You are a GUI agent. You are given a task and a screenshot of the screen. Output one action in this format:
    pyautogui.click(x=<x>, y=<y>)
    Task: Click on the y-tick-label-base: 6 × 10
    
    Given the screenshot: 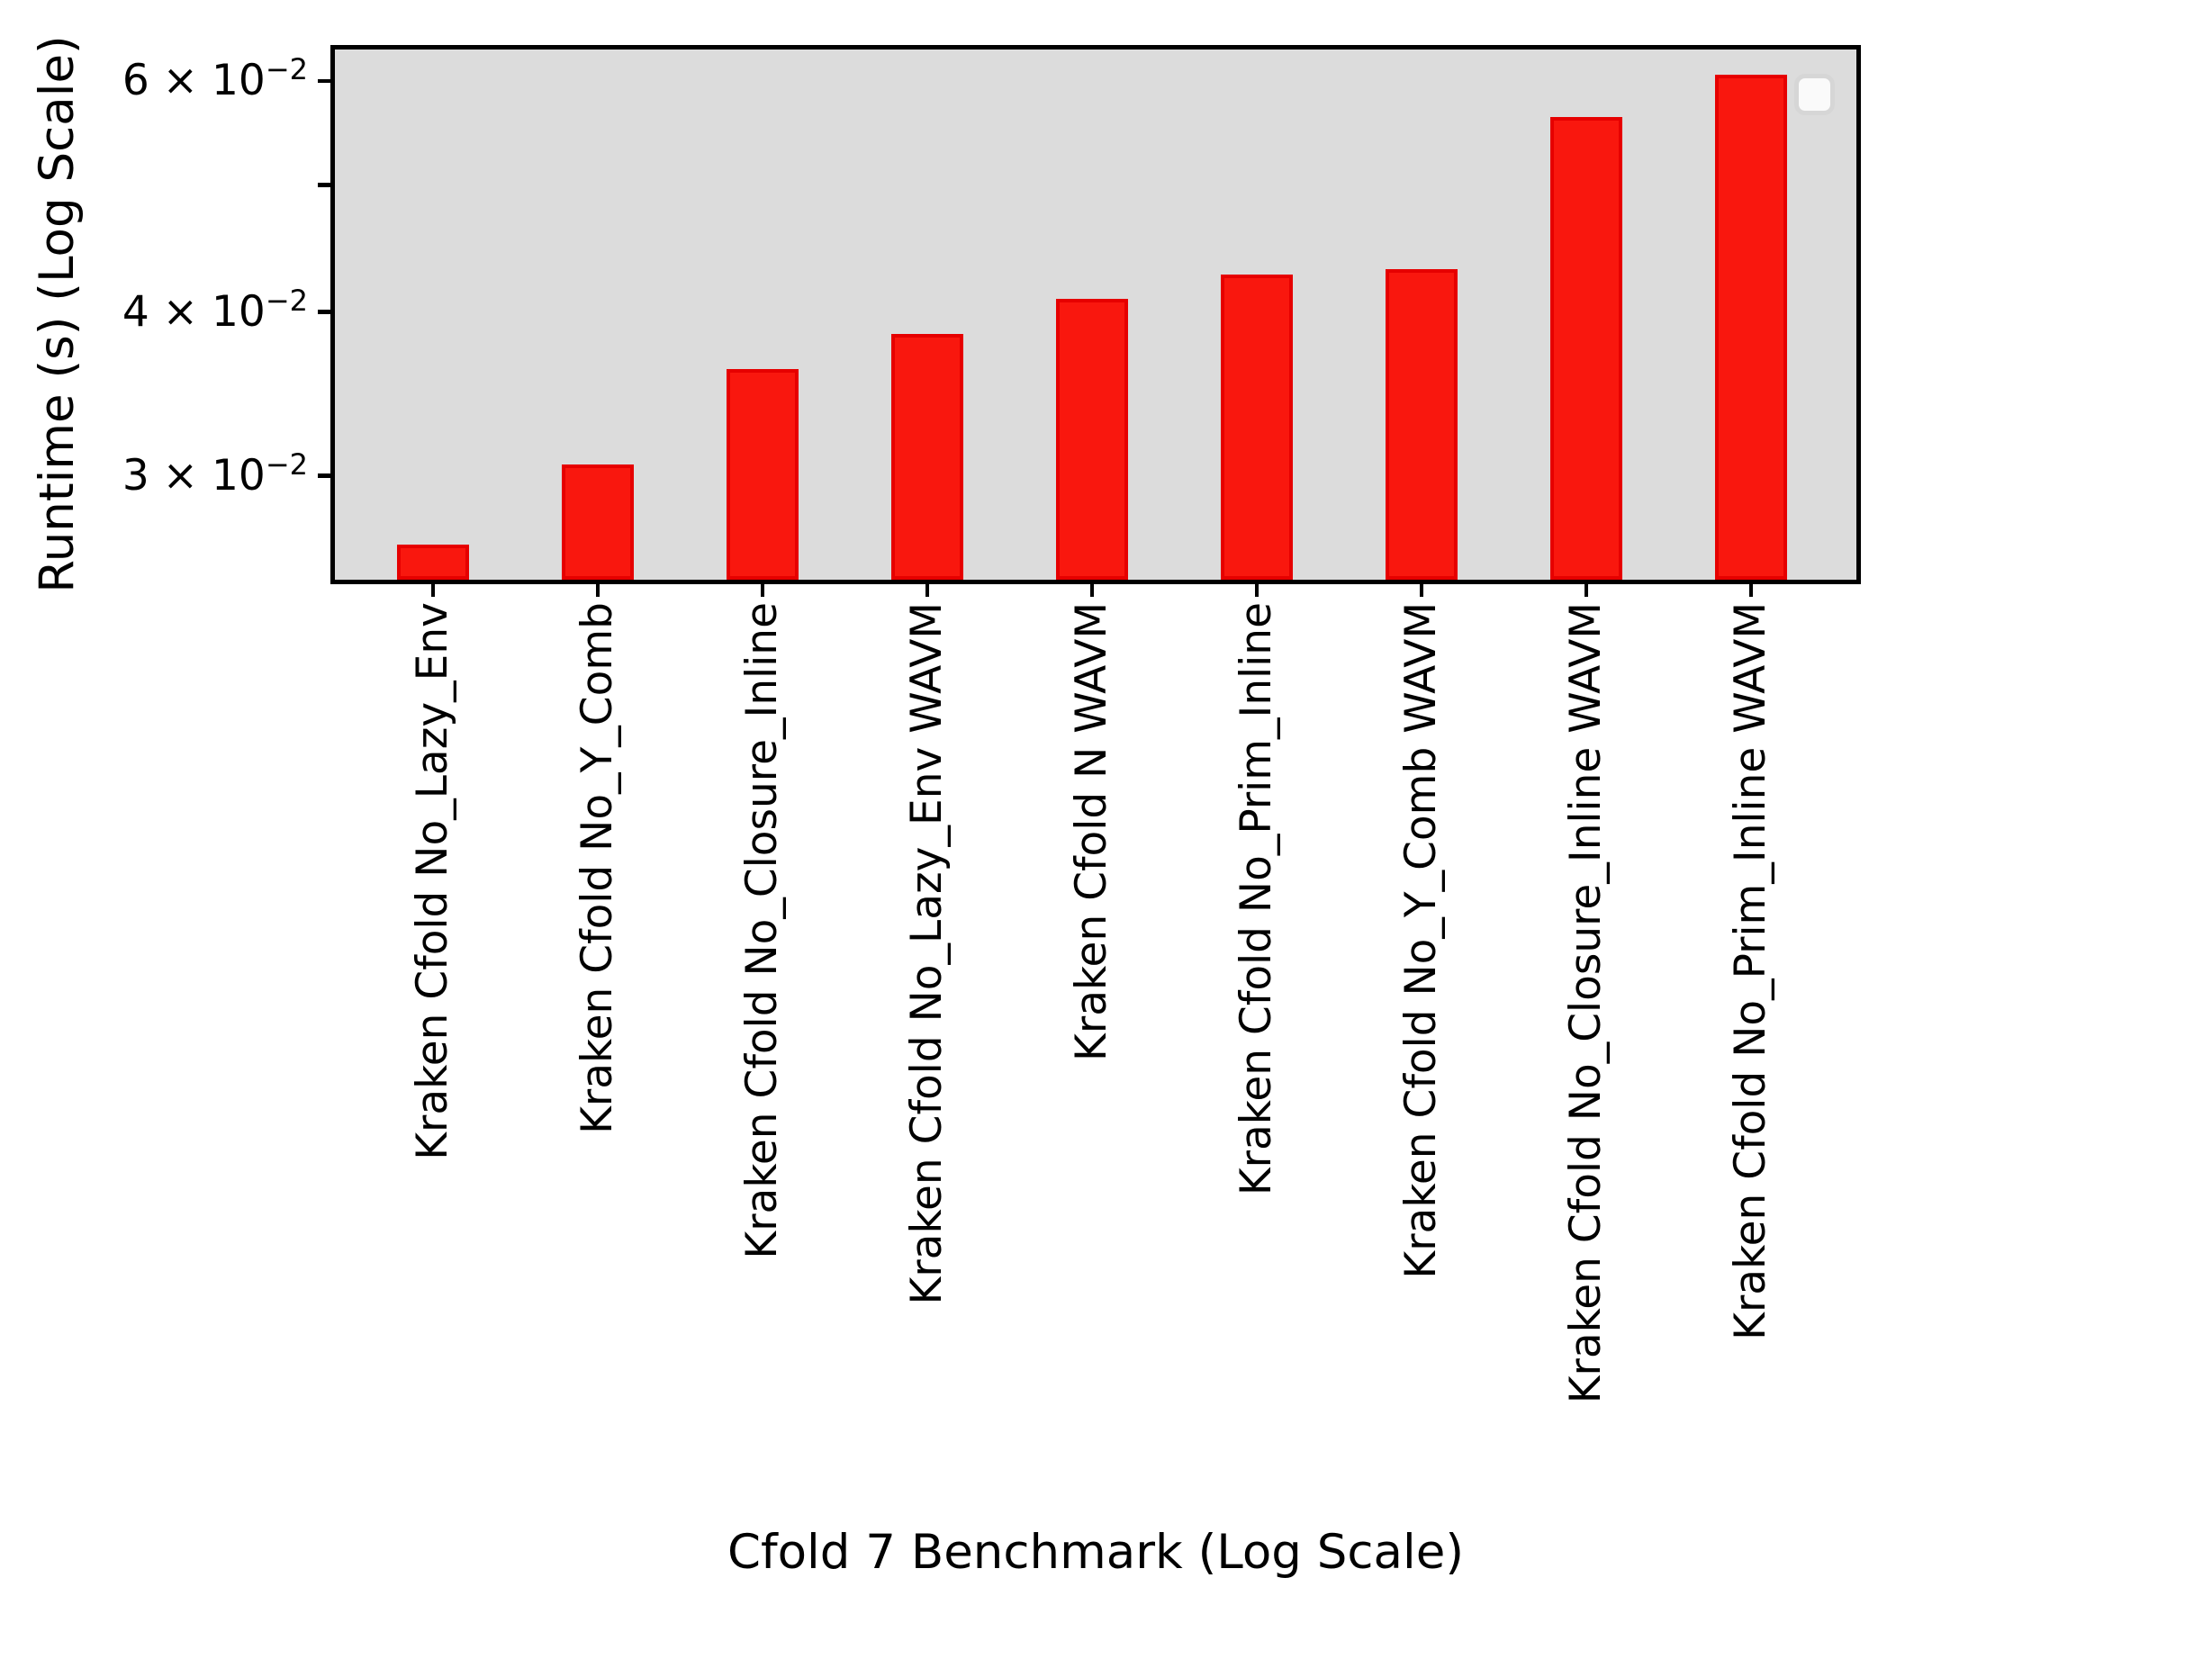 What is the action you would take?
    pyautogui.click(x=194, y=80)
    